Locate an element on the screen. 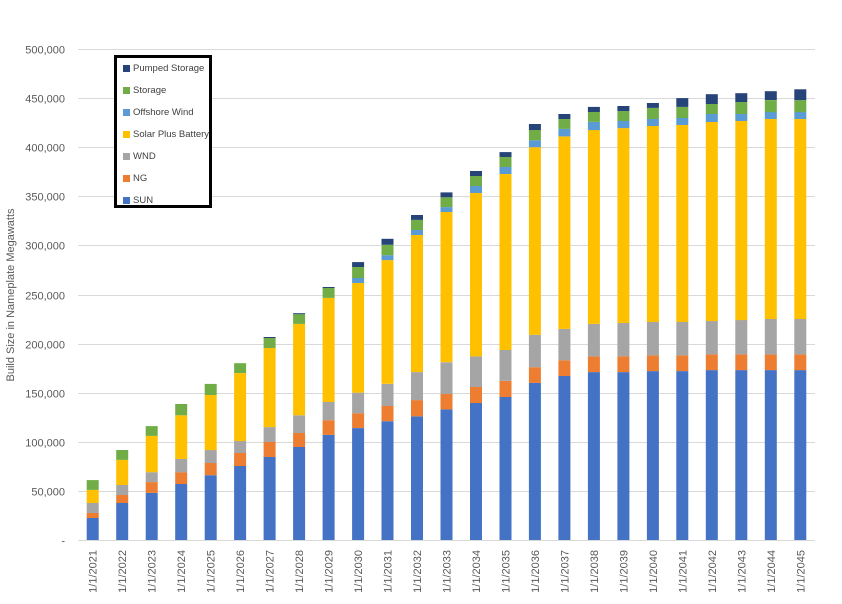 The width and height of the screenshot is (842, 604). x-tick-label: 1/1/2035 is located at coordinates (507, 571).